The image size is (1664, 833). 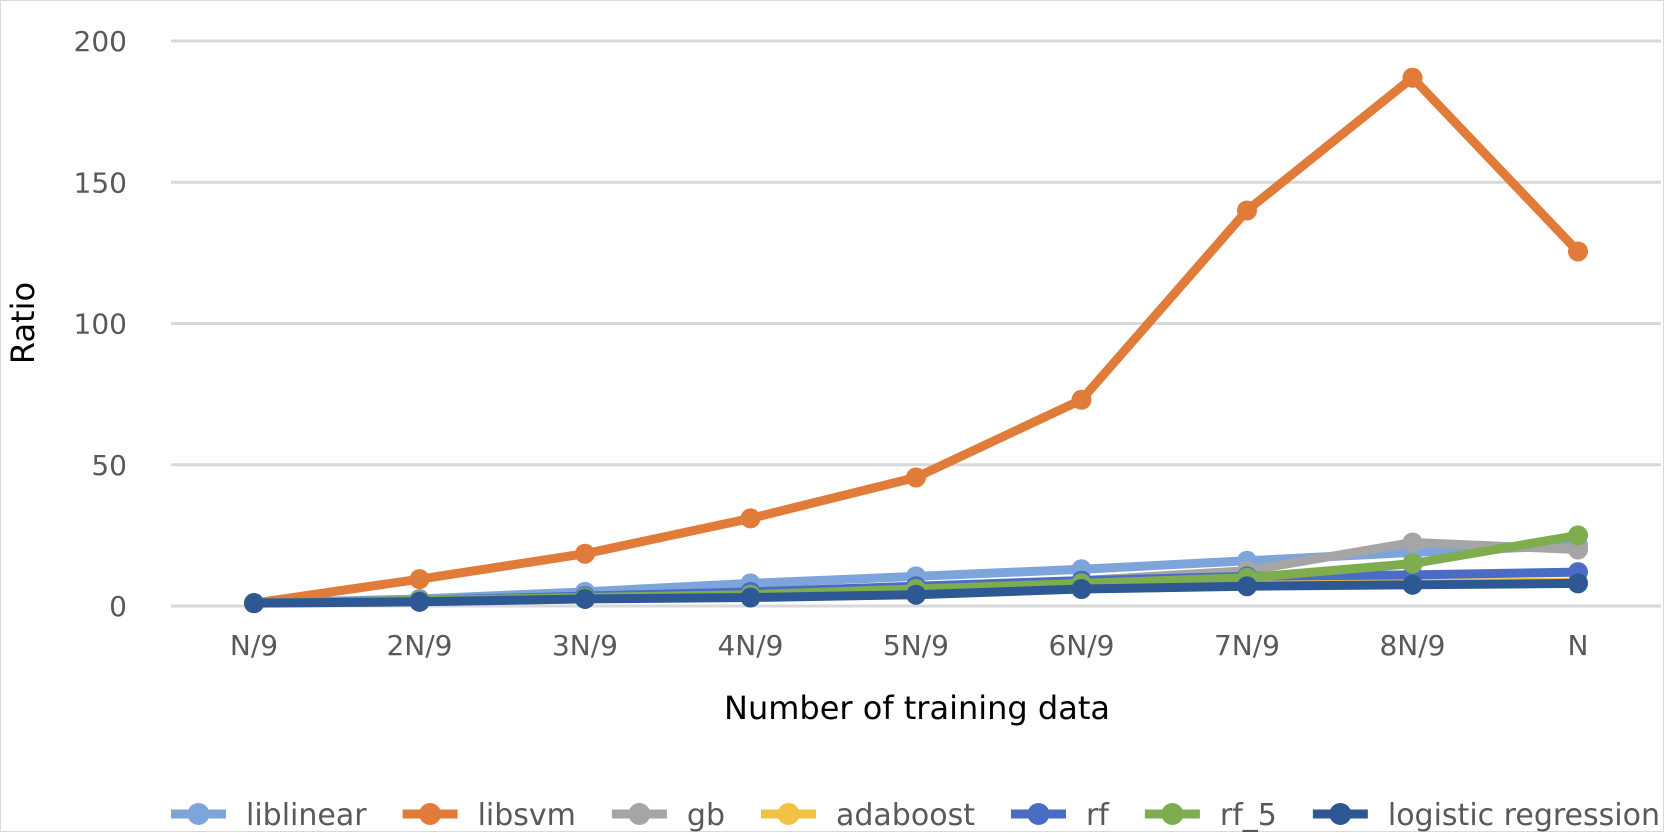 I want to click on series-logistic-regression, so click(x=916, y=593).